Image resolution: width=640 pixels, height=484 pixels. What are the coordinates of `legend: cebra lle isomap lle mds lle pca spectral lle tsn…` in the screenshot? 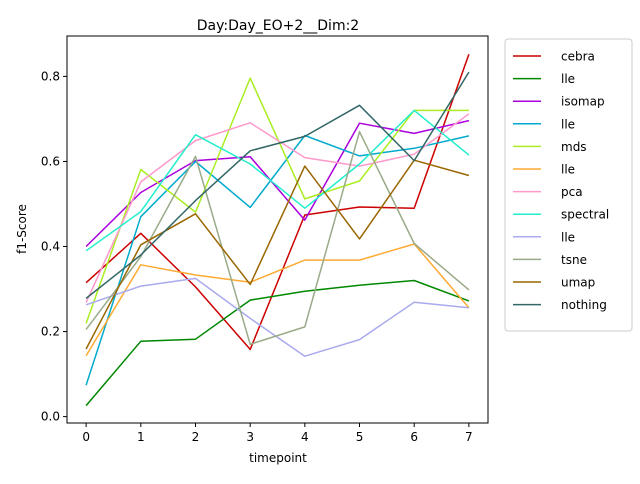 It's located at (568, 185).